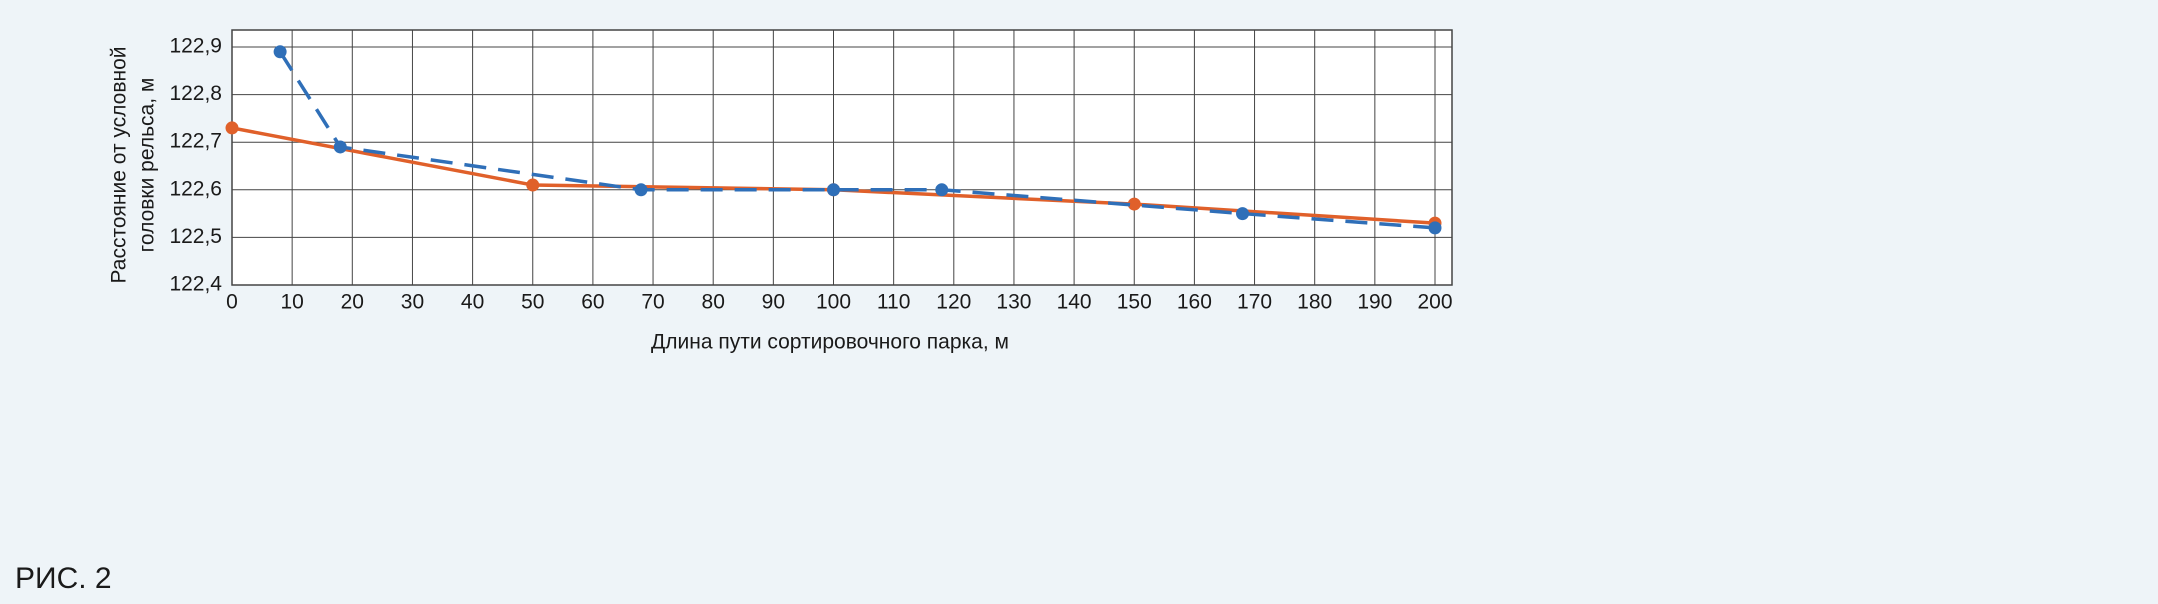 The width and height of the screenshot is (2158, 604). What do you see at coordinates (412, 302) in the screenshot?
I see `x-tick-label: 30` at bounding box center [412, 302].